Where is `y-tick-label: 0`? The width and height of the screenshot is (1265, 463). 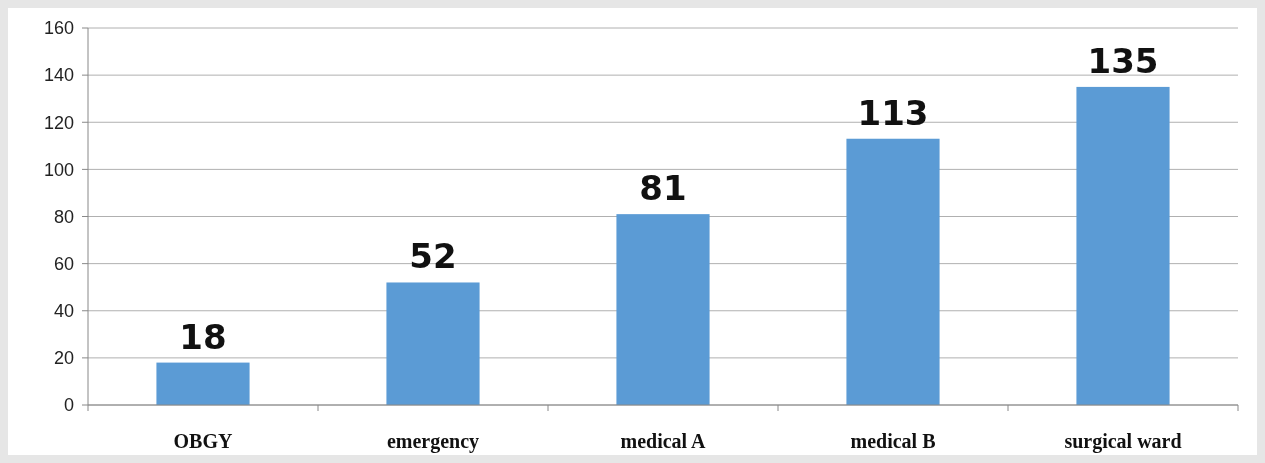
y-tick-label: 0 is located at coordinates (68, 405).